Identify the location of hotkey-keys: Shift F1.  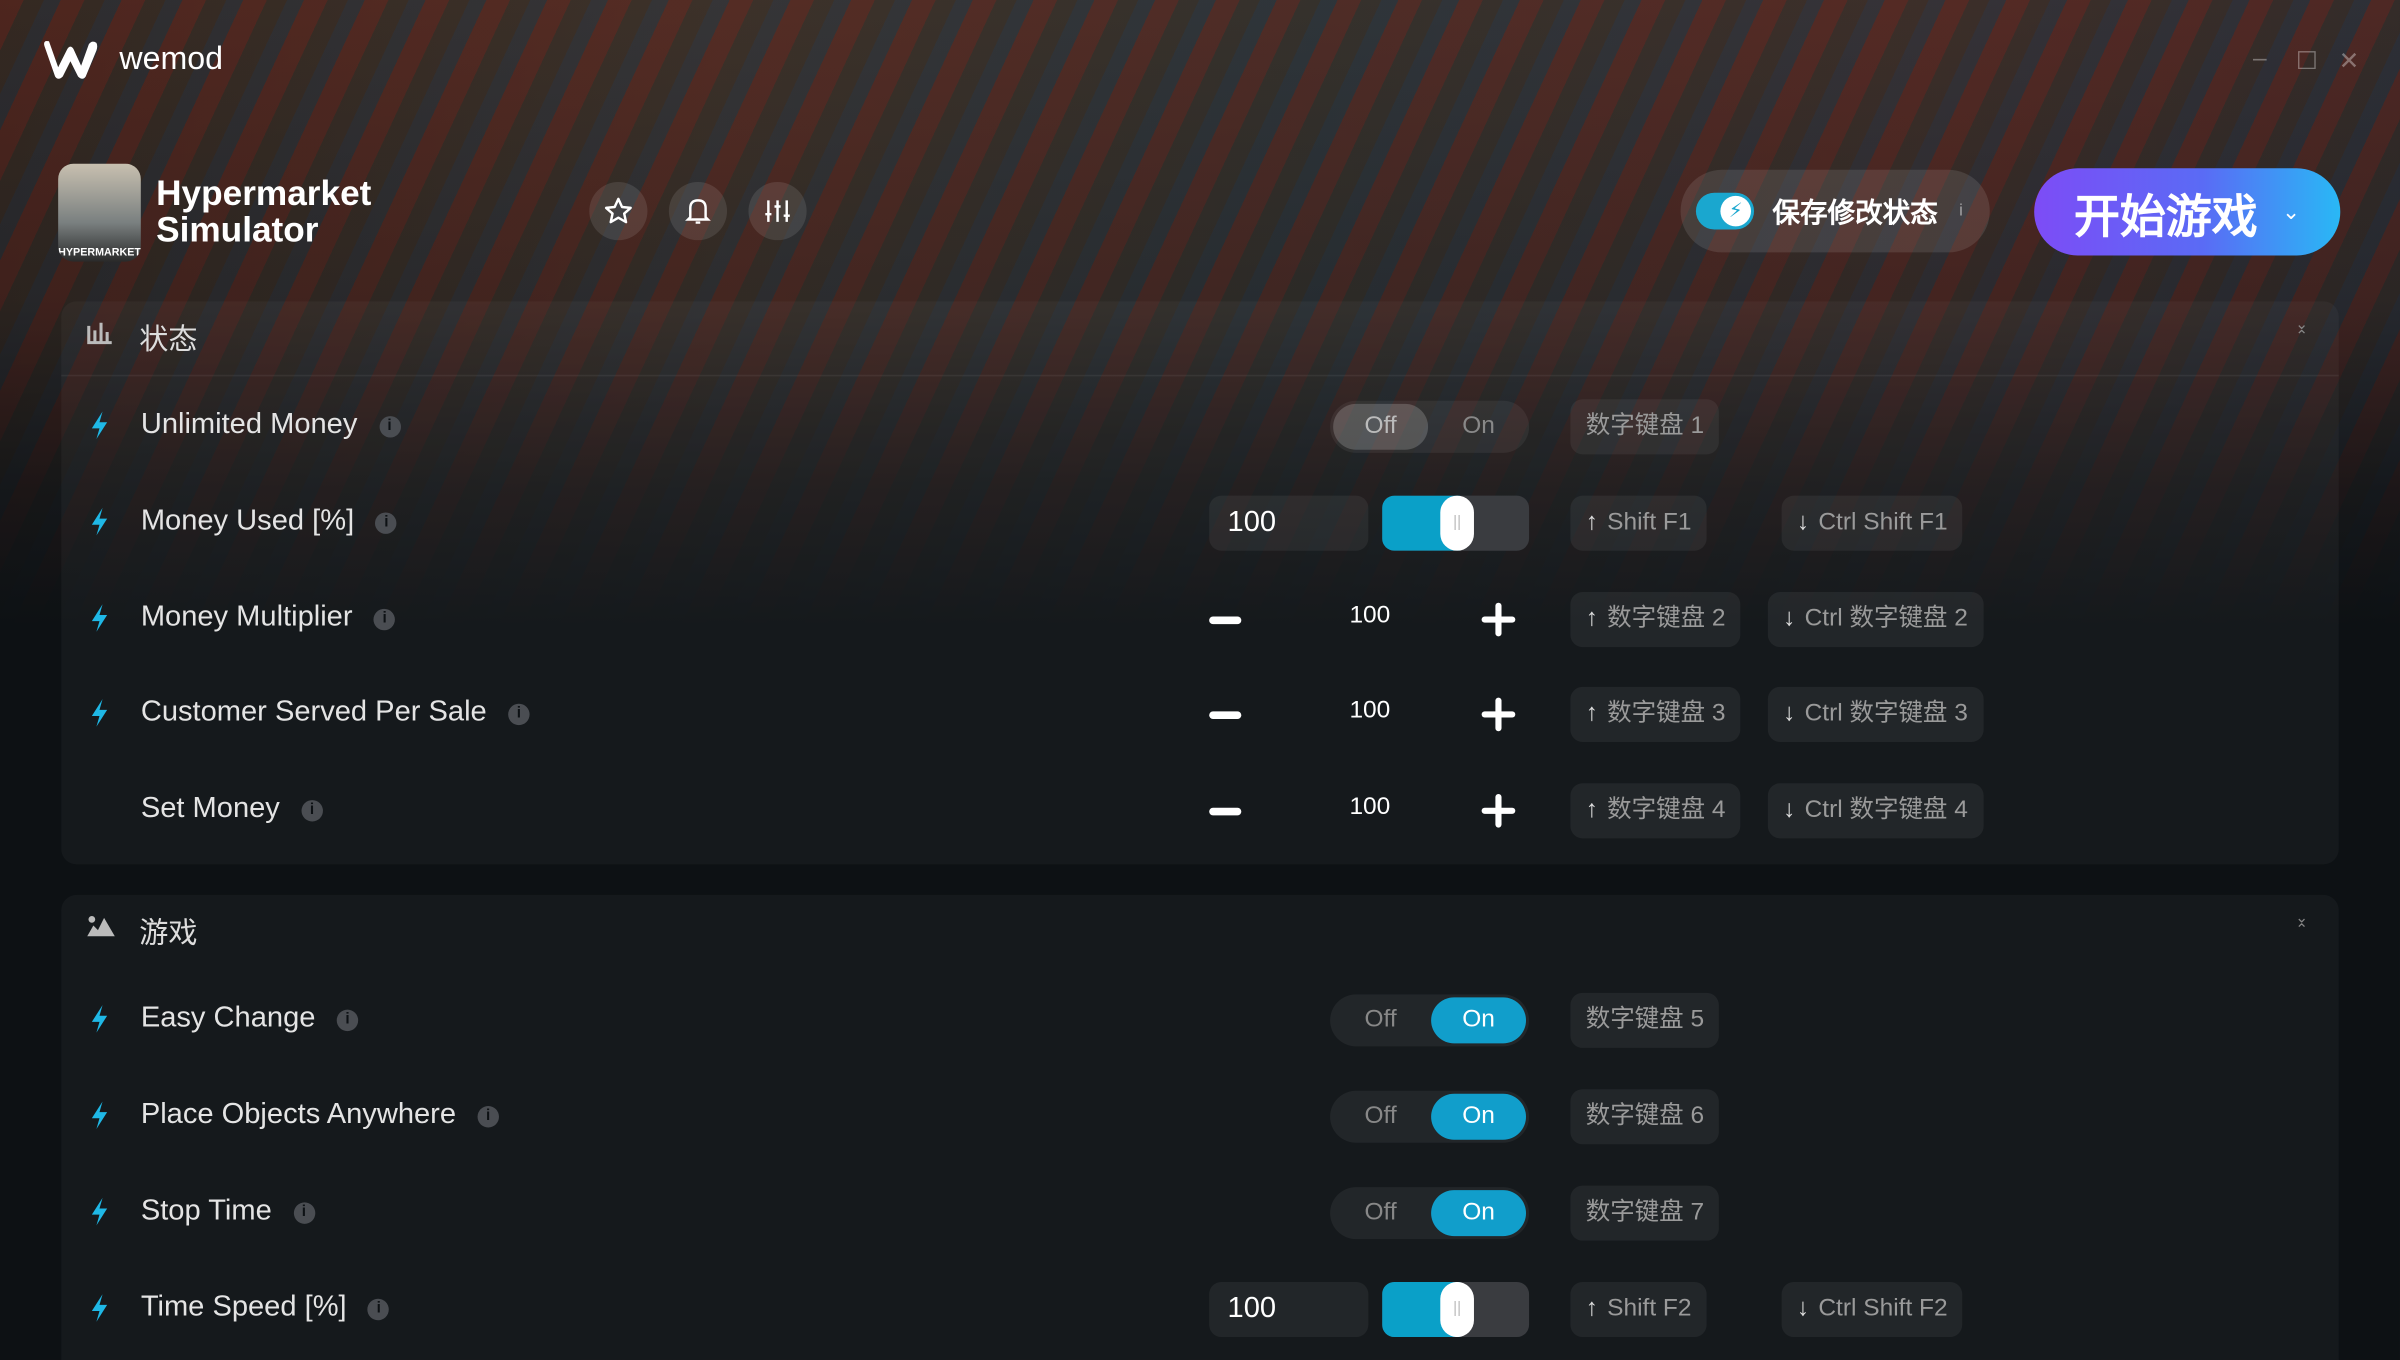
(1649, 522).